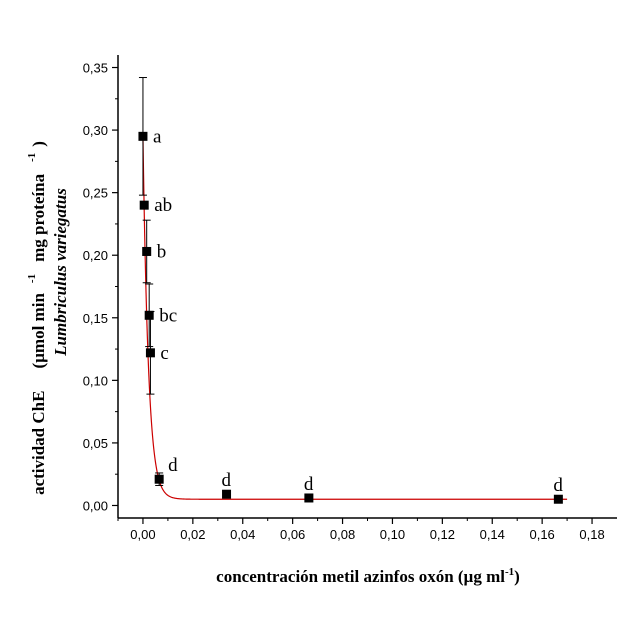 The width and height of the screenshot is (643, 630). I want to click on significance-letter: c, so click(164, 353).